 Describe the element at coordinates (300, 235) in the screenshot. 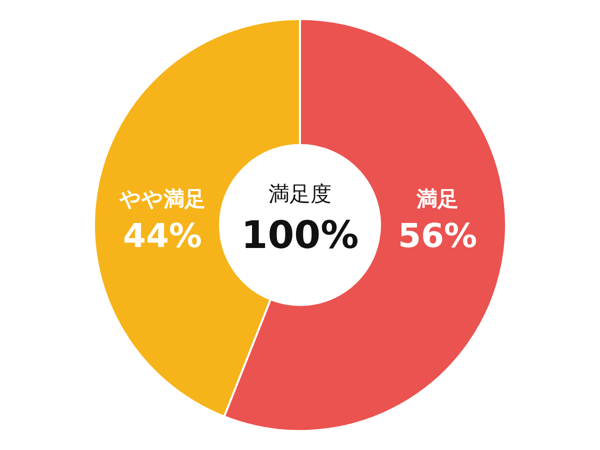

I see `text: 100%` at that location.